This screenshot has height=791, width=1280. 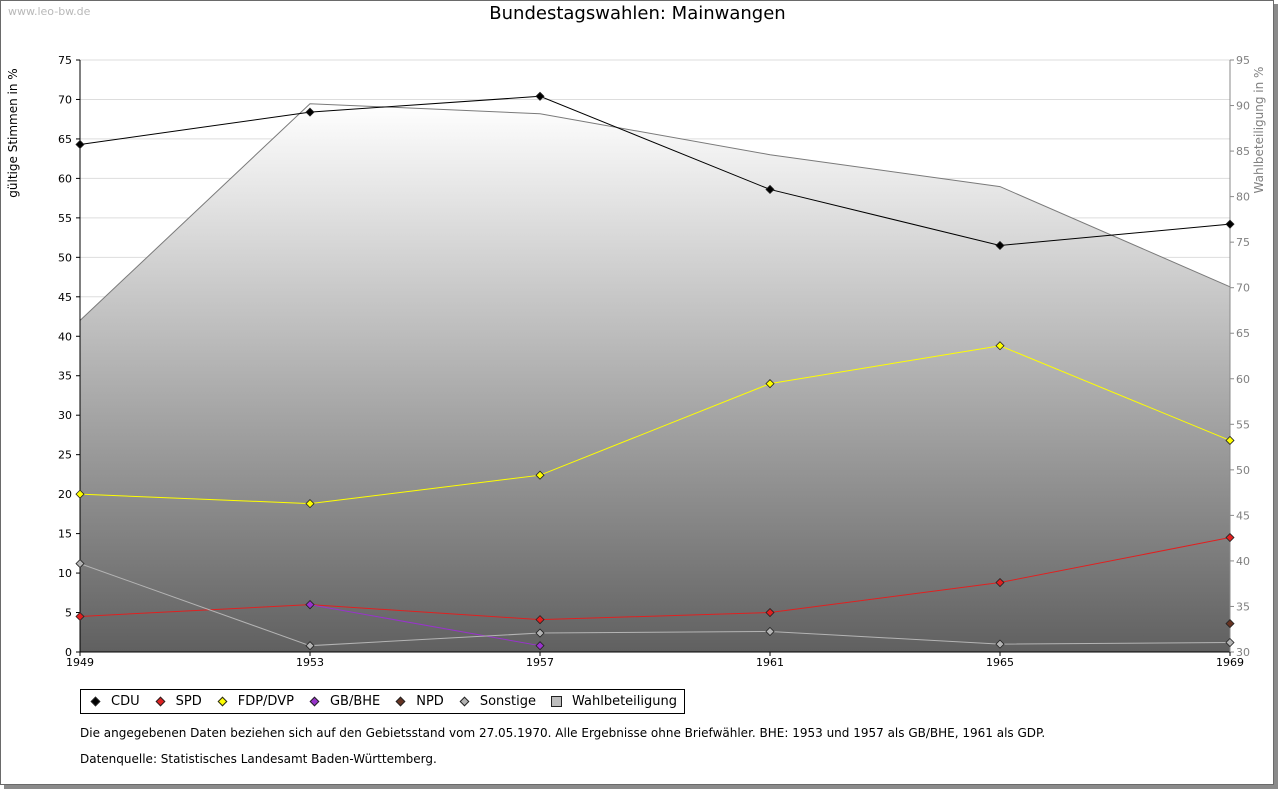 I want to click on x-tick-label: 1953, so click(x=310, y=662).